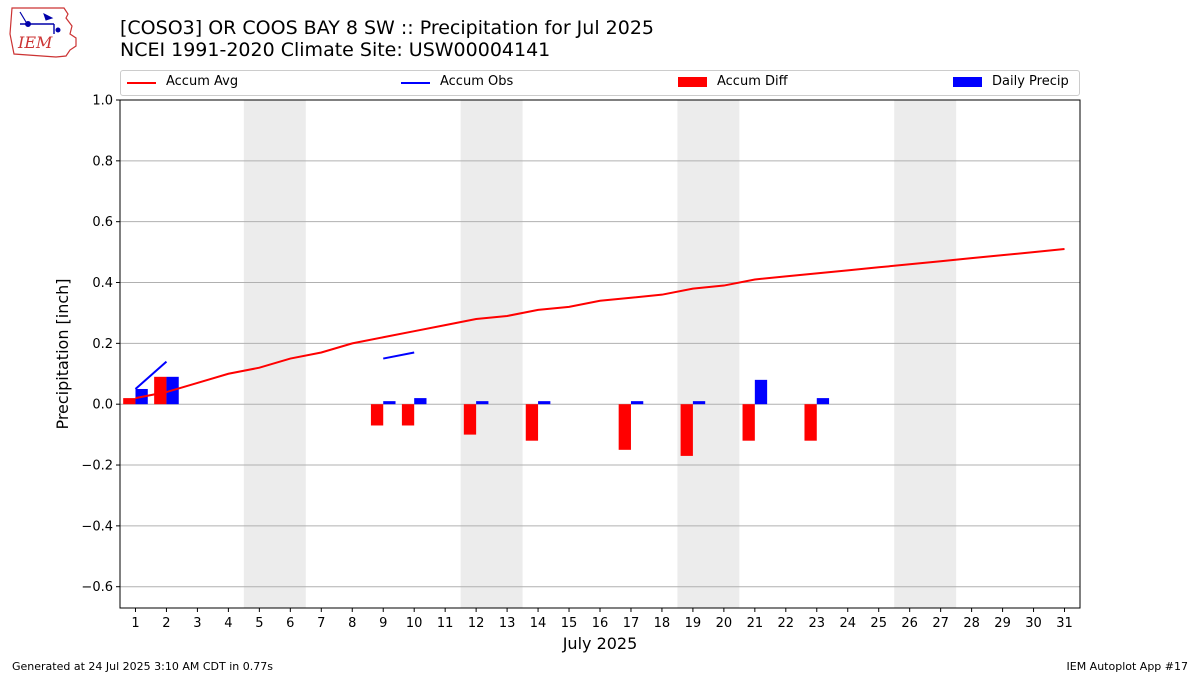 Image resolution: width=1200 pixels, height=675 pixels. I want to click on y-tick-label: 0.2, so click(102, 344).